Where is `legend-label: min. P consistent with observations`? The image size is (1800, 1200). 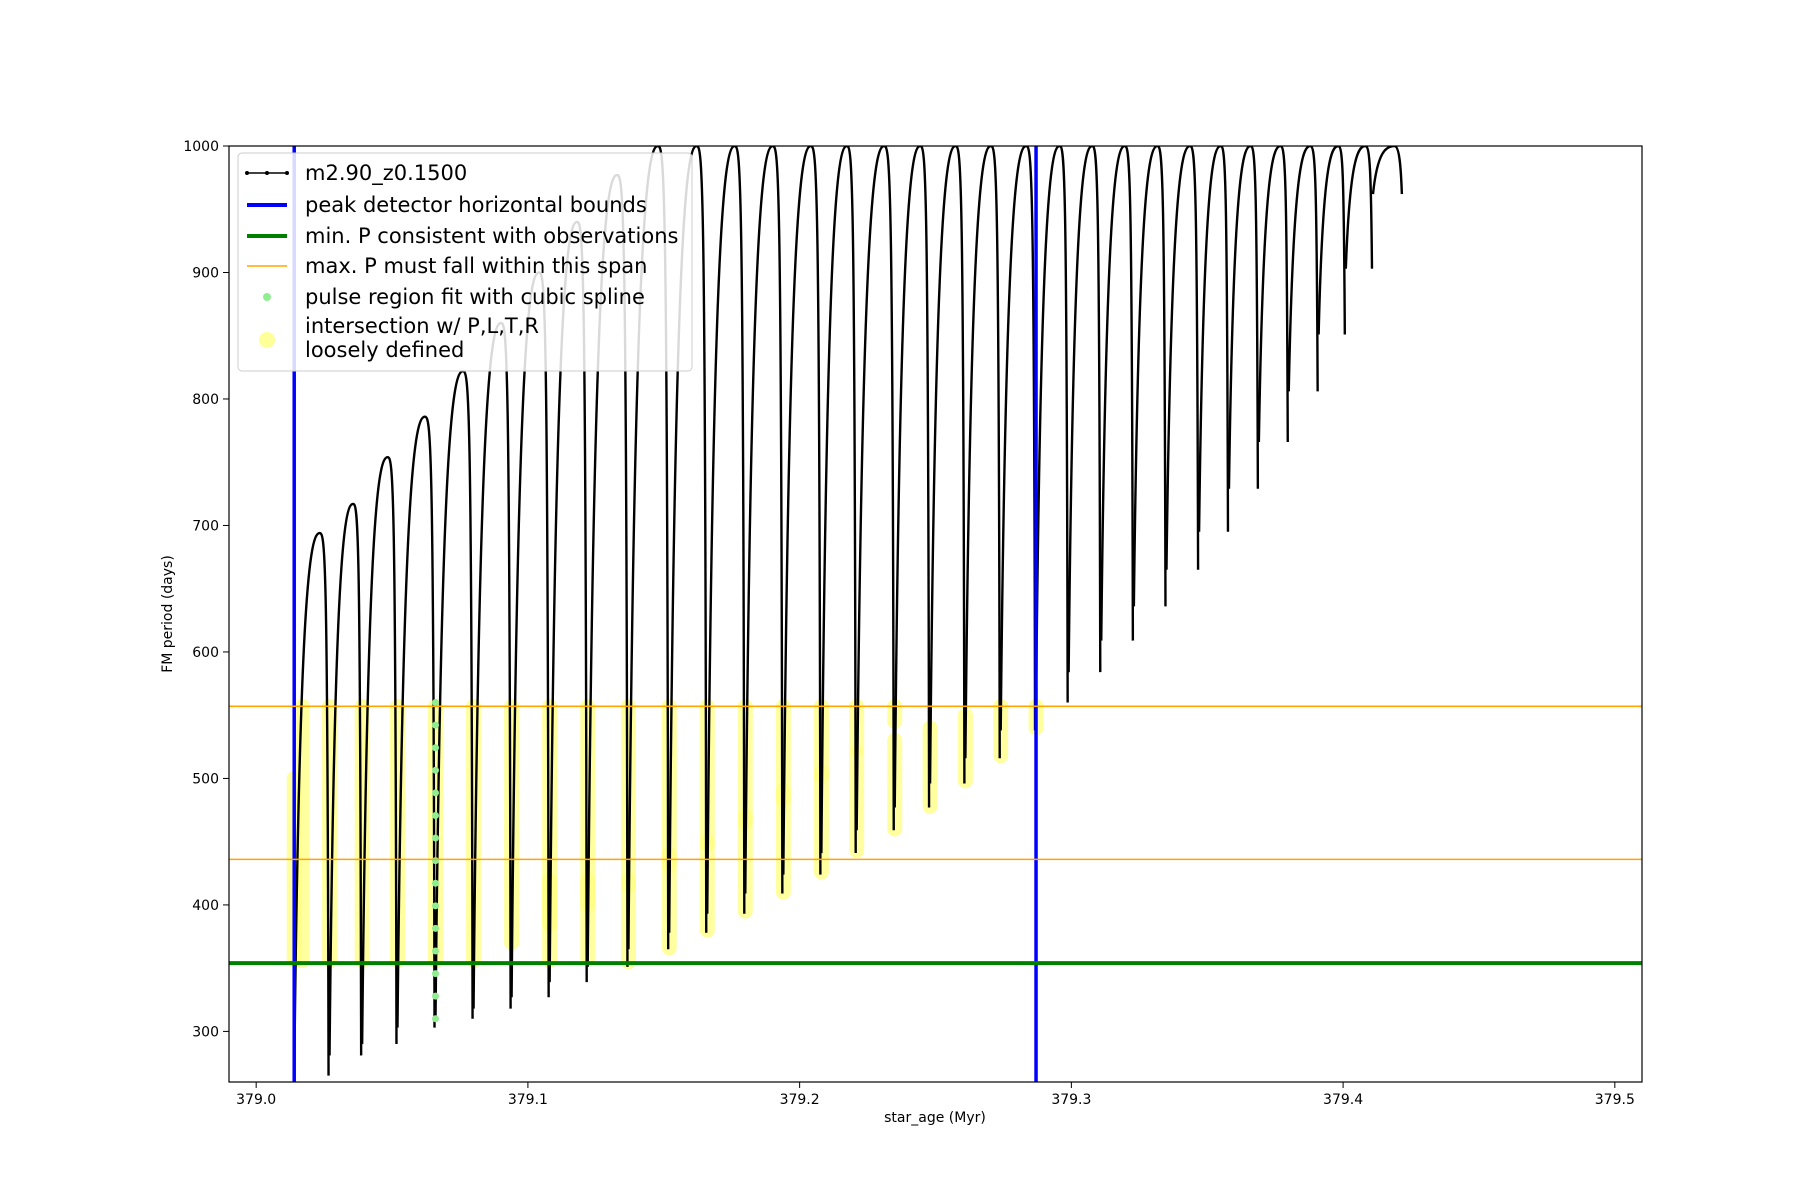 legend-label: min. P consistent with observations is located at coordinates (491, 236).